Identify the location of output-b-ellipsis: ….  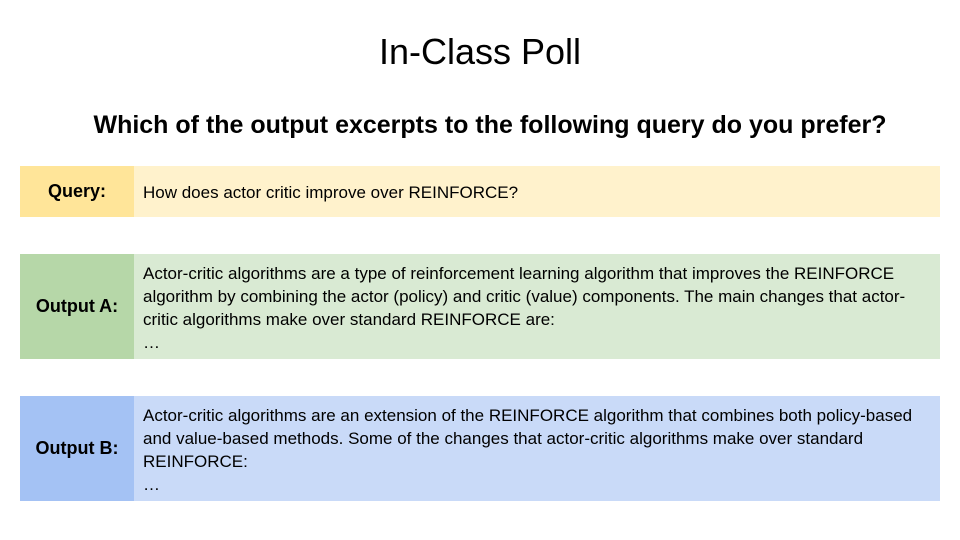
(151, 484).